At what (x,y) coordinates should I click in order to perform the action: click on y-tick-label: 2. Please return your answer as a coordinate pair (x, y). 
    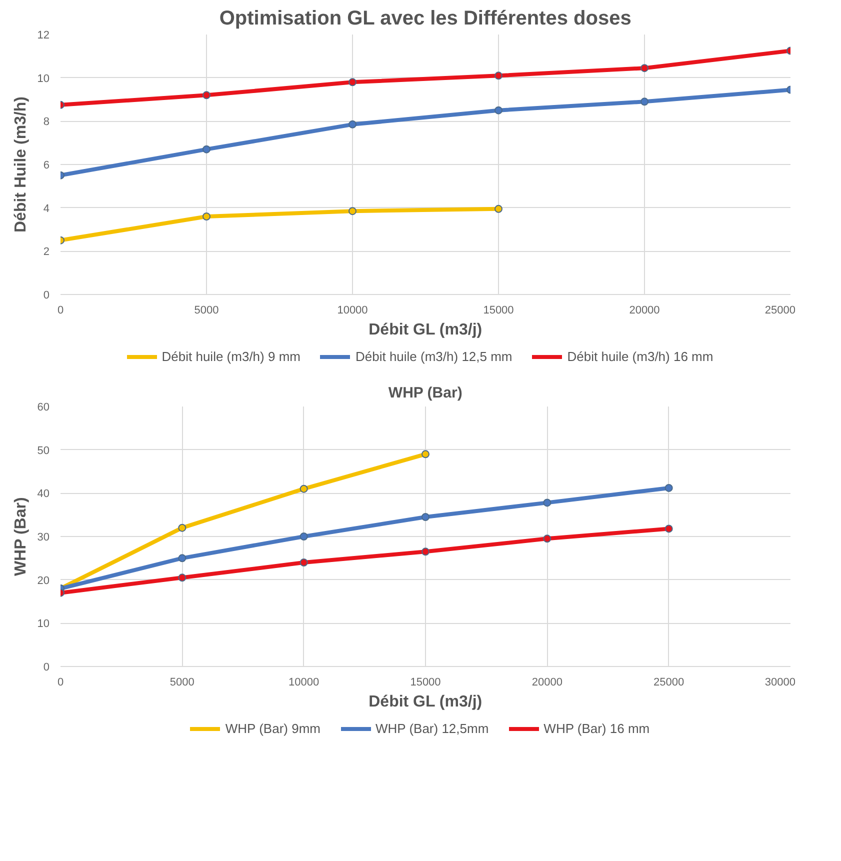
    Looking at the image, I should click on (46, 252).